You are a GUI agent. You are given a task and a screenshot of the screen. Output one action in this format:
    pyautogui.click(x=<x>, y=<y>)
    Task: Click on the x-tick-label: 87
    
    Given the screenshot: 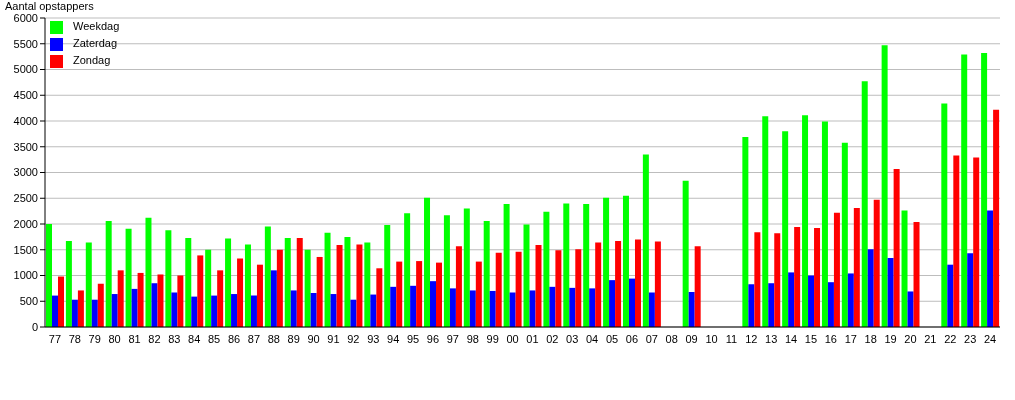 What is the action you would take?
    pyautogui.click(x=254, y=338)
    